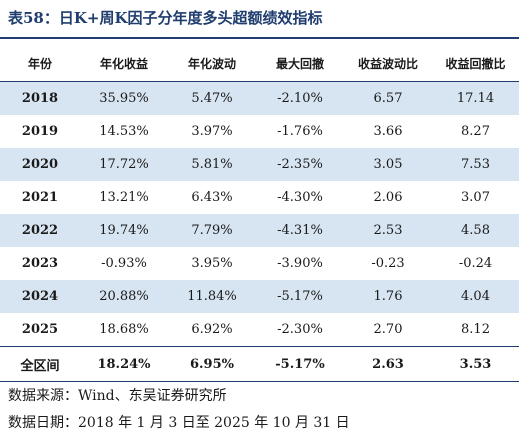  Describe the element at coordinates (212, 98) in the screenshot. I see `cell-annual-volatility: 5.47%` at that location.